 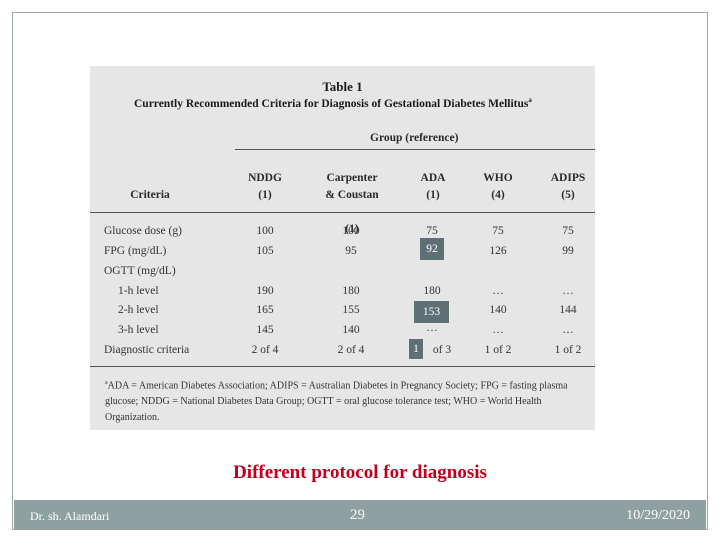 What do you see at coordinates (147, 350) in the screenshot?
I see `row-label-diagnostic-criteria: Diagnostic criteria` at bounding box center [147, 350].